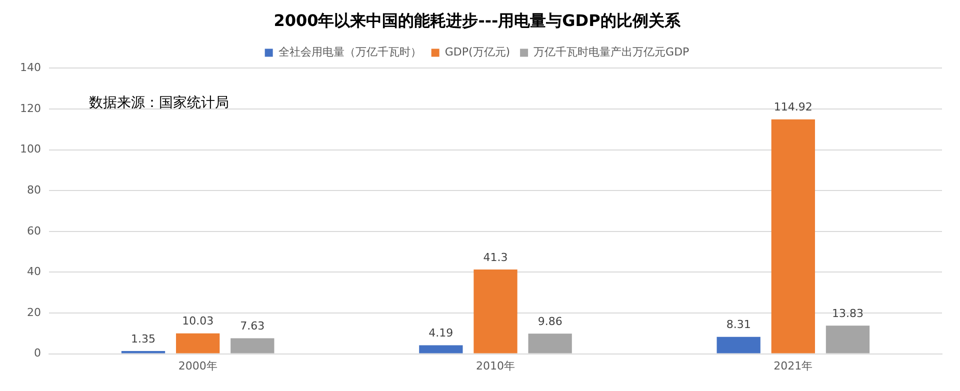 The width and height of the screenshot is (960, 391). What do you see at coordinates (30, 149) in the screenshot?
I see `y-tick-label: 100` at bounding box center [30, 149].